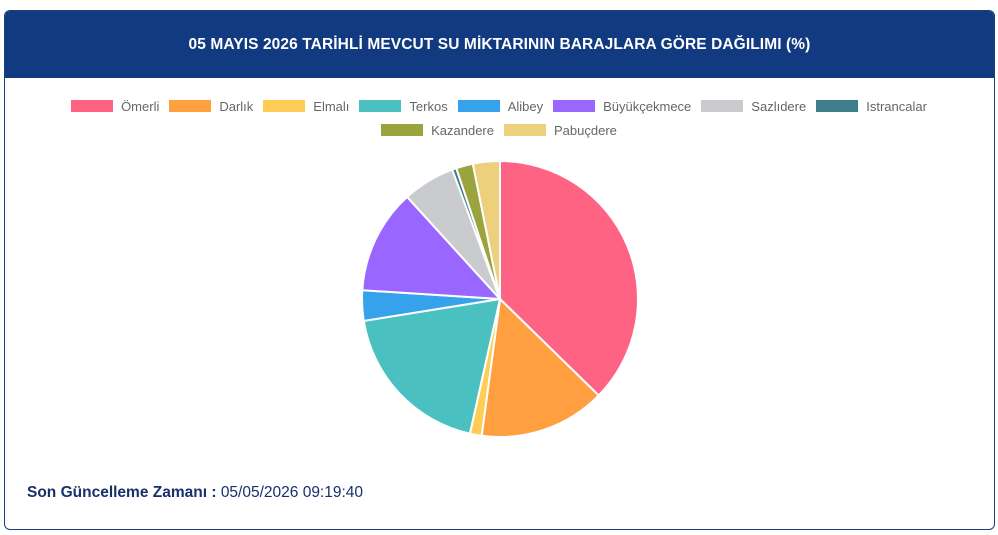  I want to click on legend-label: Büyükçekmece, so click(647, 106).